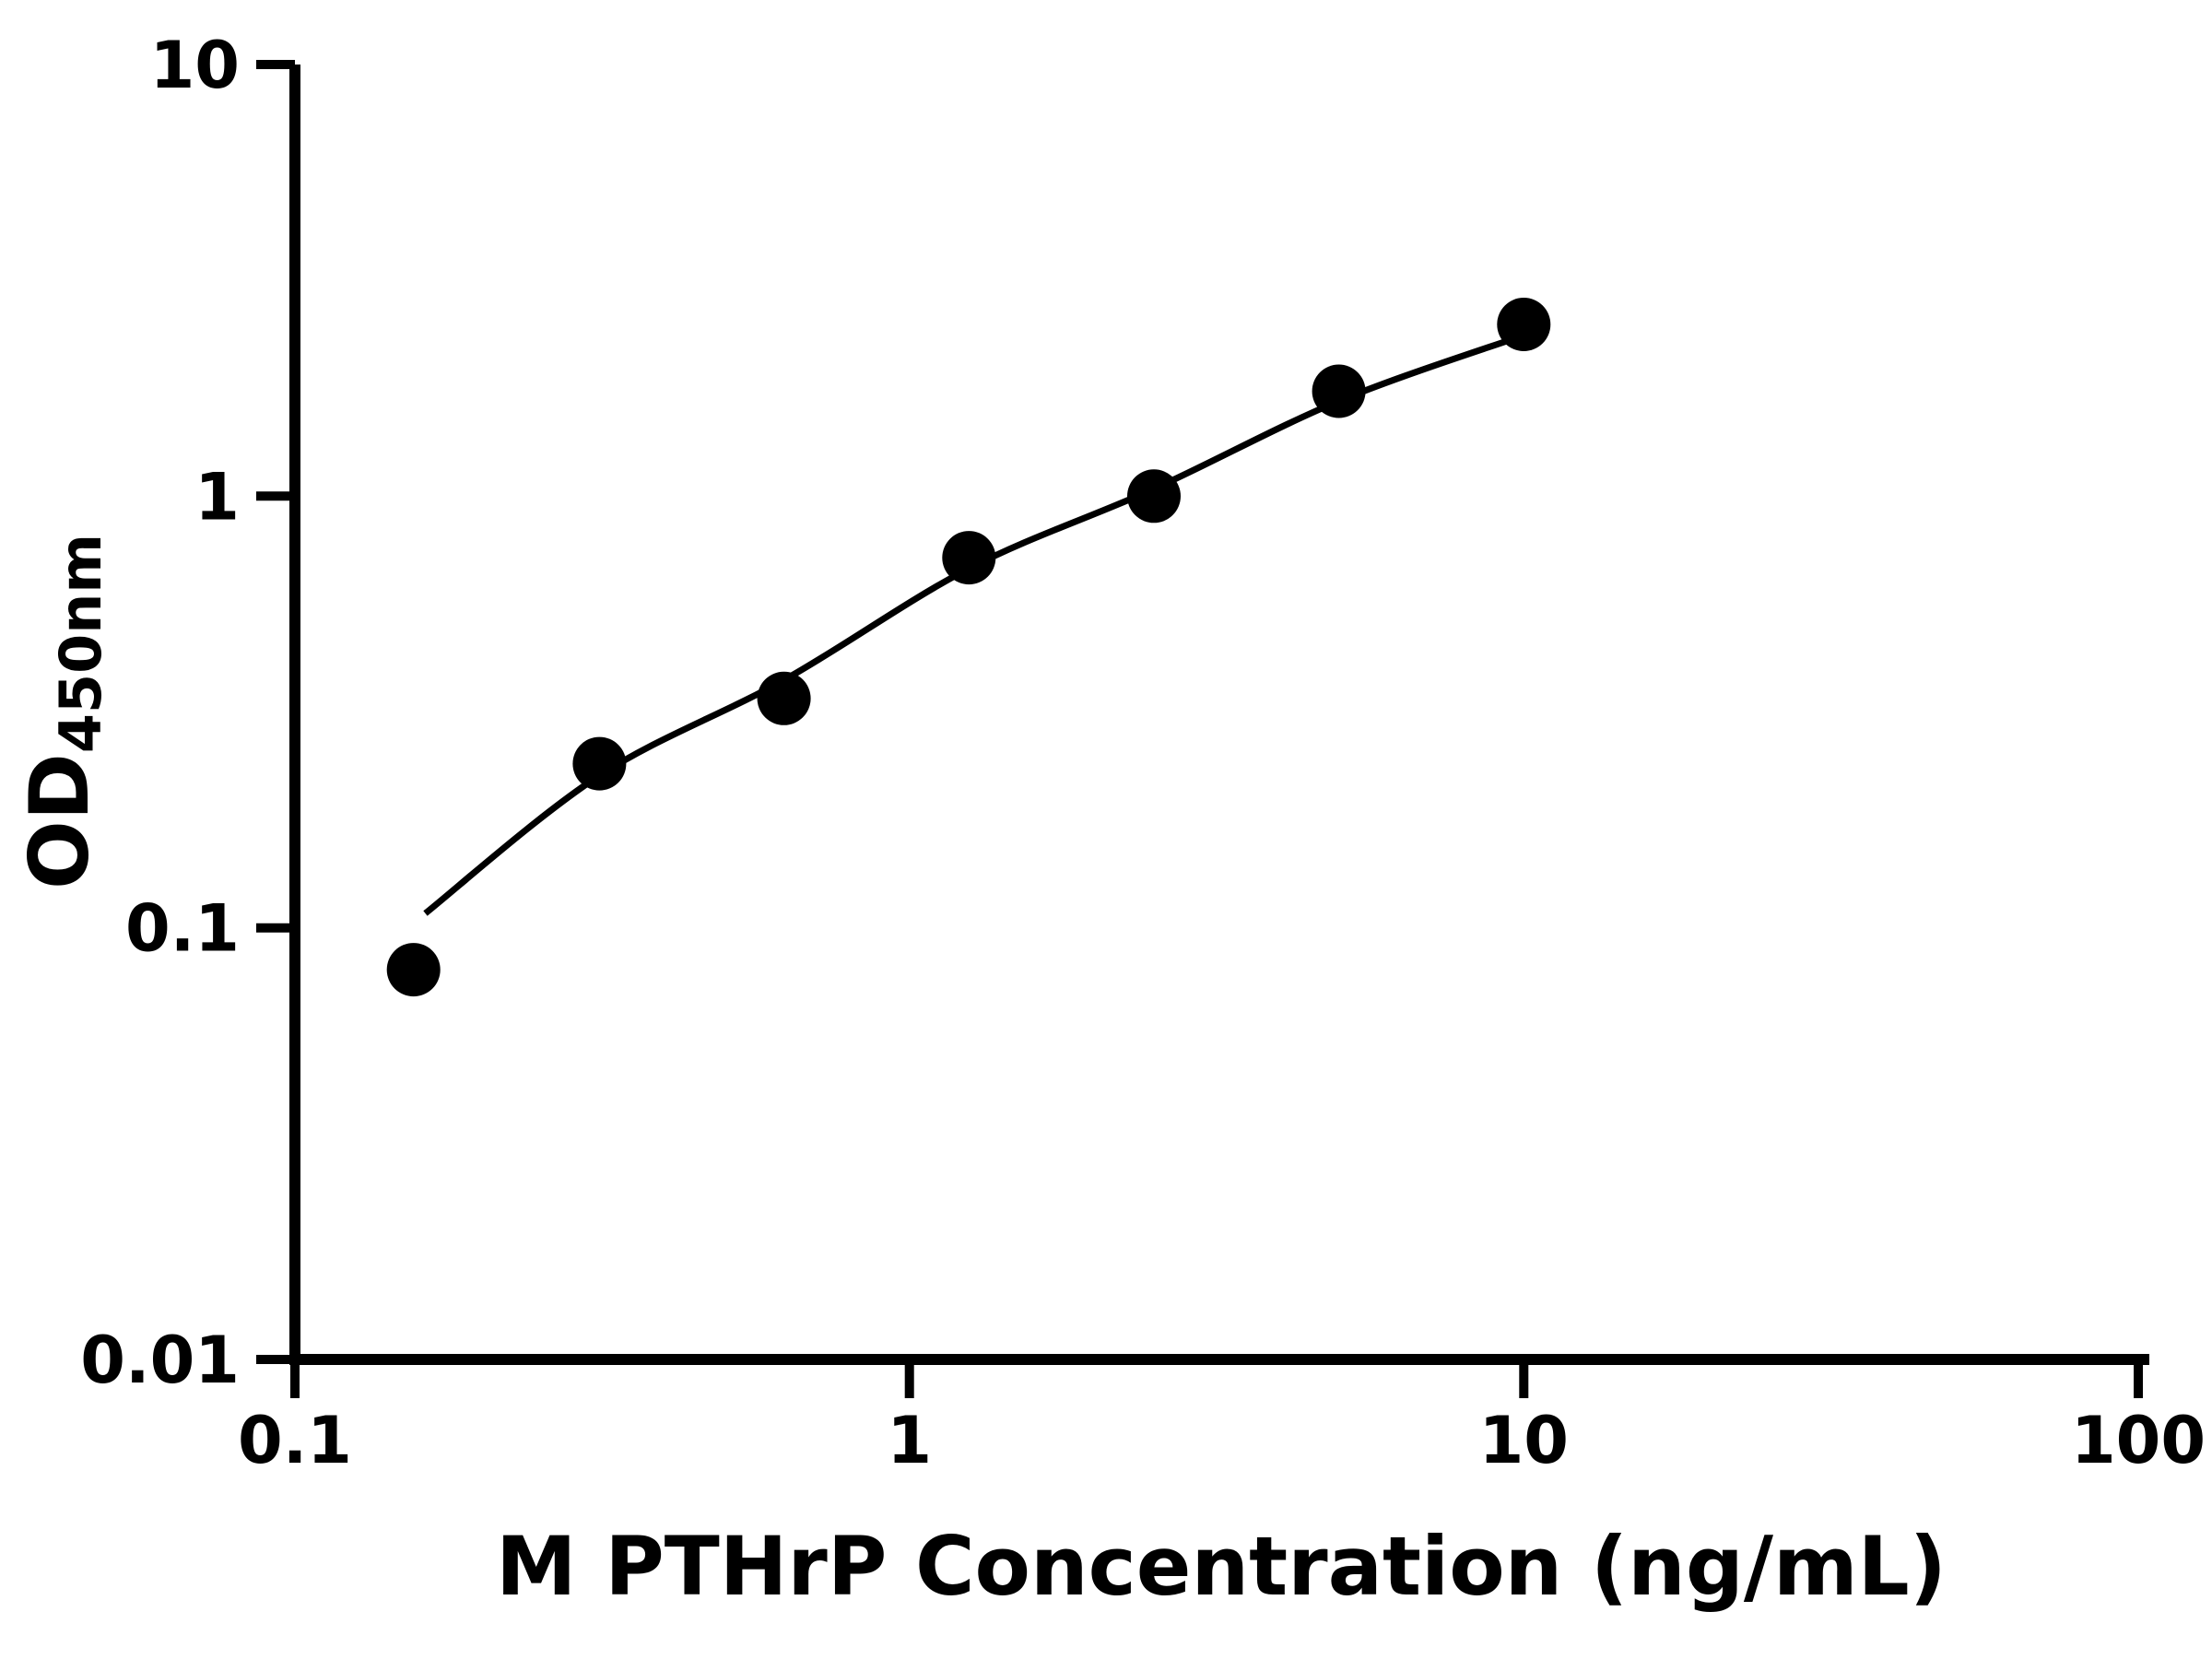 Image resolution: width=2212 pixels, height=1659 pixels. I want to click on y-tick-label: 1, so click(217, 497).